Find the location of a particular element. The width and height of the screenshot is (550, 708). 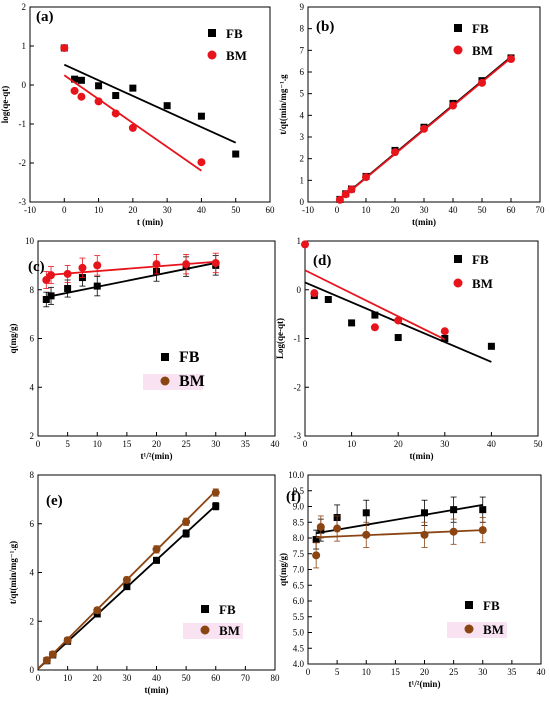

y-axis-label: qt(mg/g) is located at coordinates (283, 569).